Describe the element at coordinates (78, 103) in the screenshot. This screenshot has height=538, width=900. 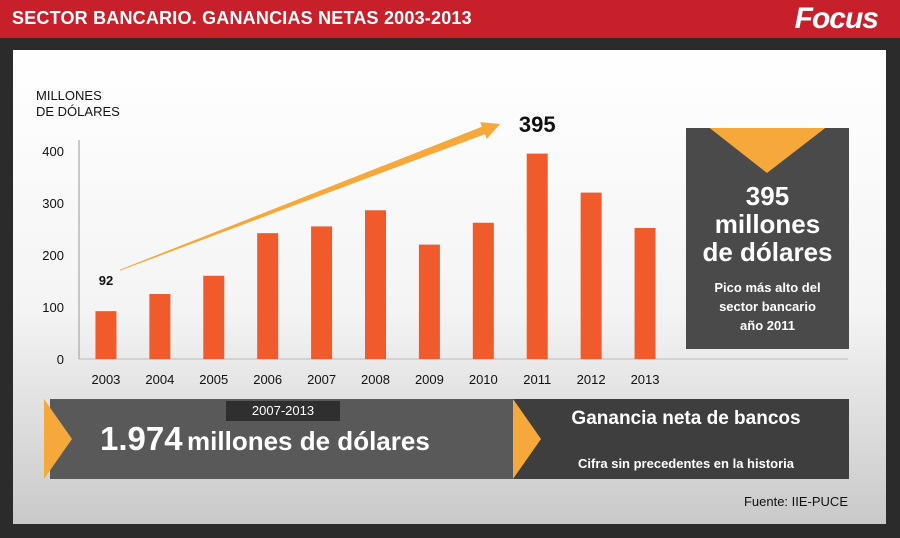
I see `y-axis-label: MILLONES DE DÓLARES` at that location.